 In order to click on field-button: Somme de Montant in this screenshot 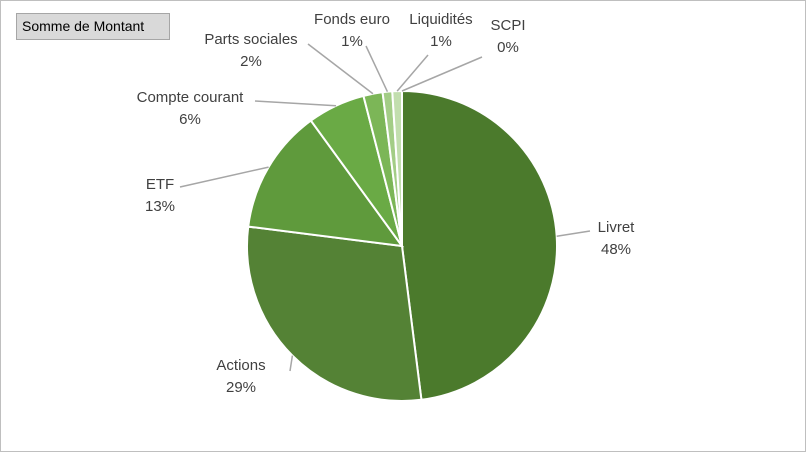, I will do `click(93, 26)`.